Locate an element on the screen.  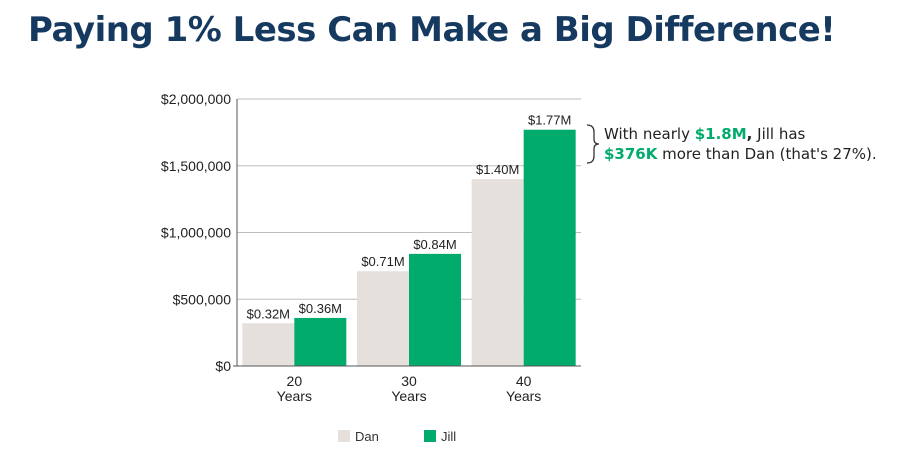
x-tick-label: 40 is located at coordinates (524, 381).